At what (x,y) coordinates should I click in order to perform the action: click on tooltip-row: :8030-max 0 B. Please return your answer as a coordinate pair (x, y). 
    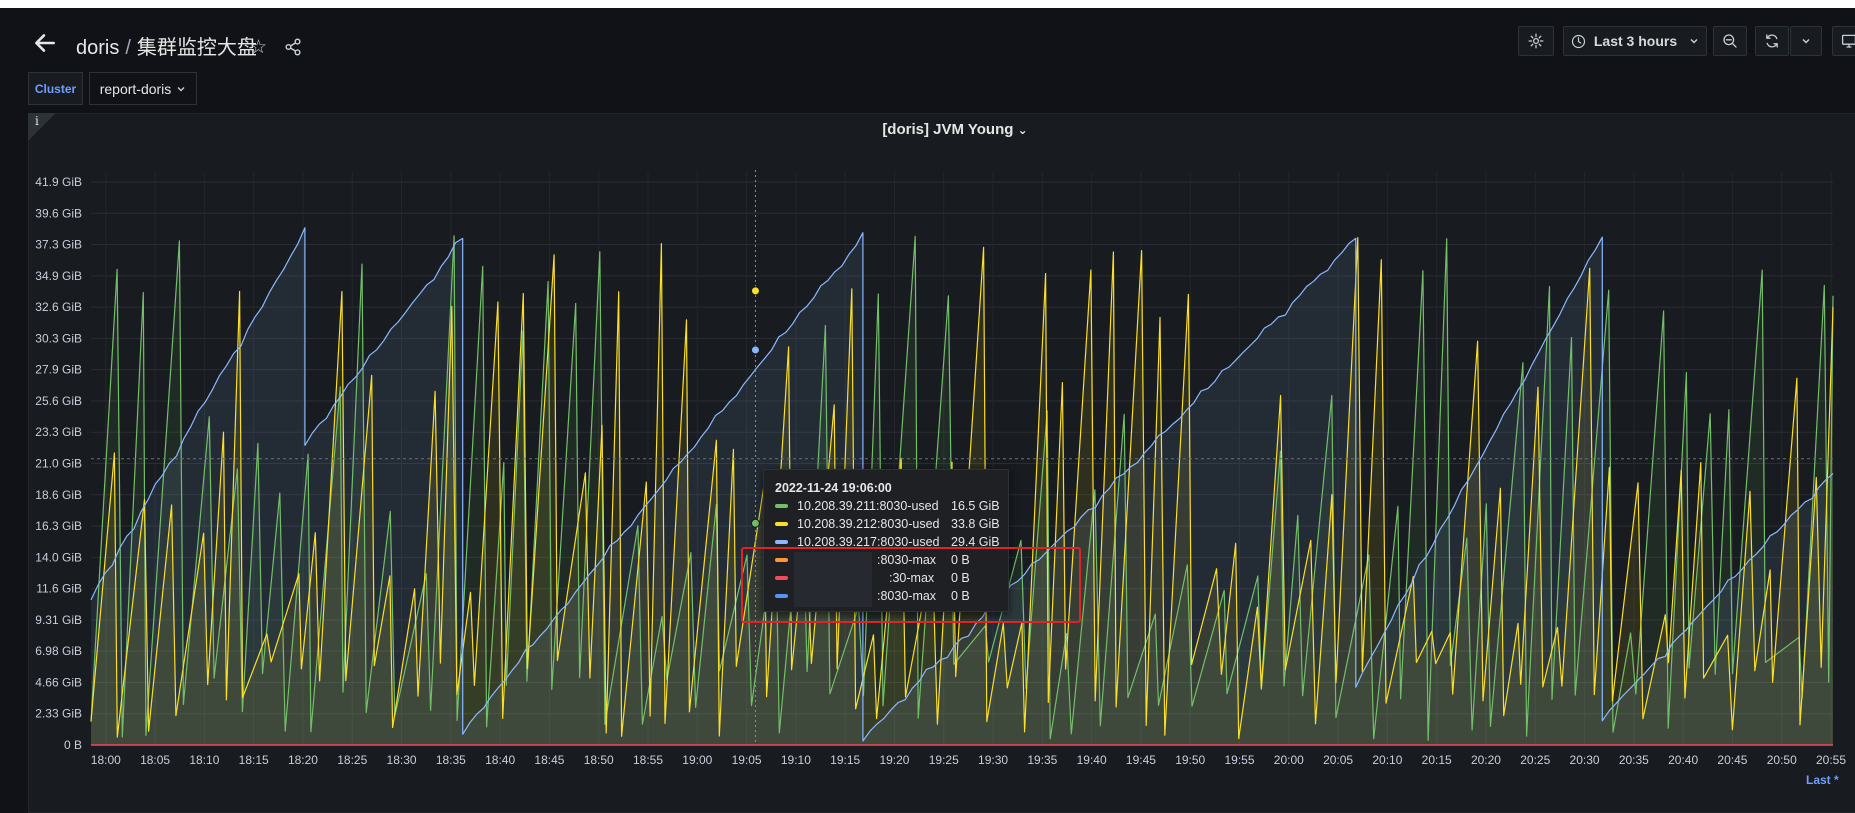
    Looking at the image, I should click on (890, 596).